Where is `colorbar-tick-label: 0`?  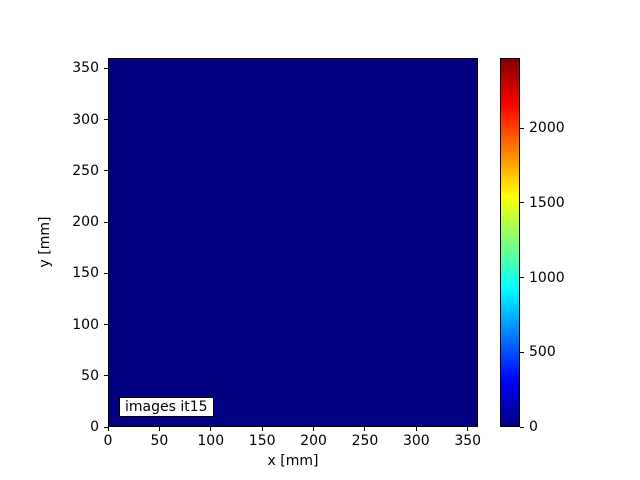 colorbar-tick-label: 0 is located at coordinates (533, 427).